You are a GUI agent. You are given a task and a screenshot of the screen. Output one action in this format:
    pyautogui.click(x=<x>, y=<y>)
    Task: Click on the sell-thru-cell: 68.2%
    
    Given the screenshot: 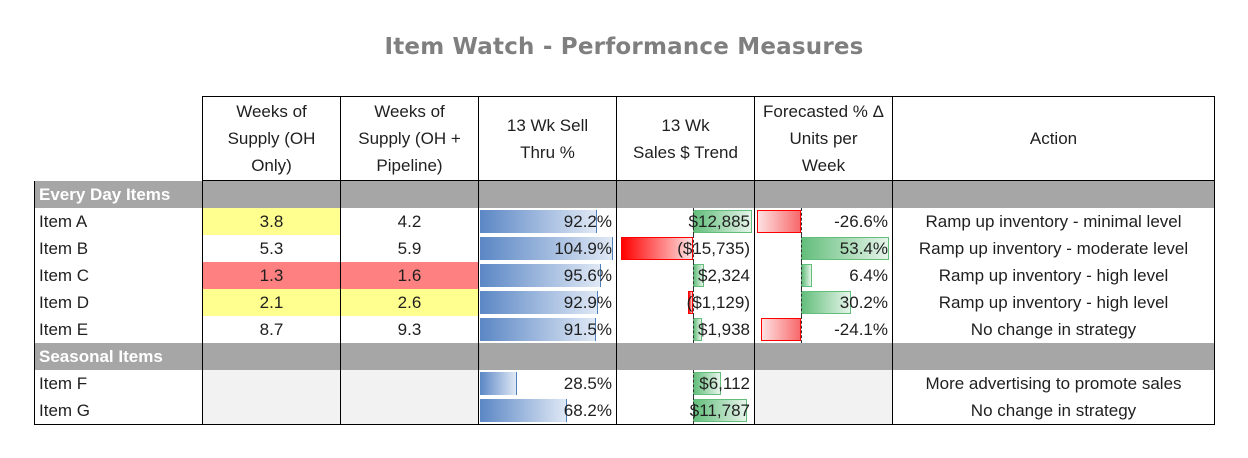 What is the action you would take?
    pyautogui.click(x=547, y=411)
    